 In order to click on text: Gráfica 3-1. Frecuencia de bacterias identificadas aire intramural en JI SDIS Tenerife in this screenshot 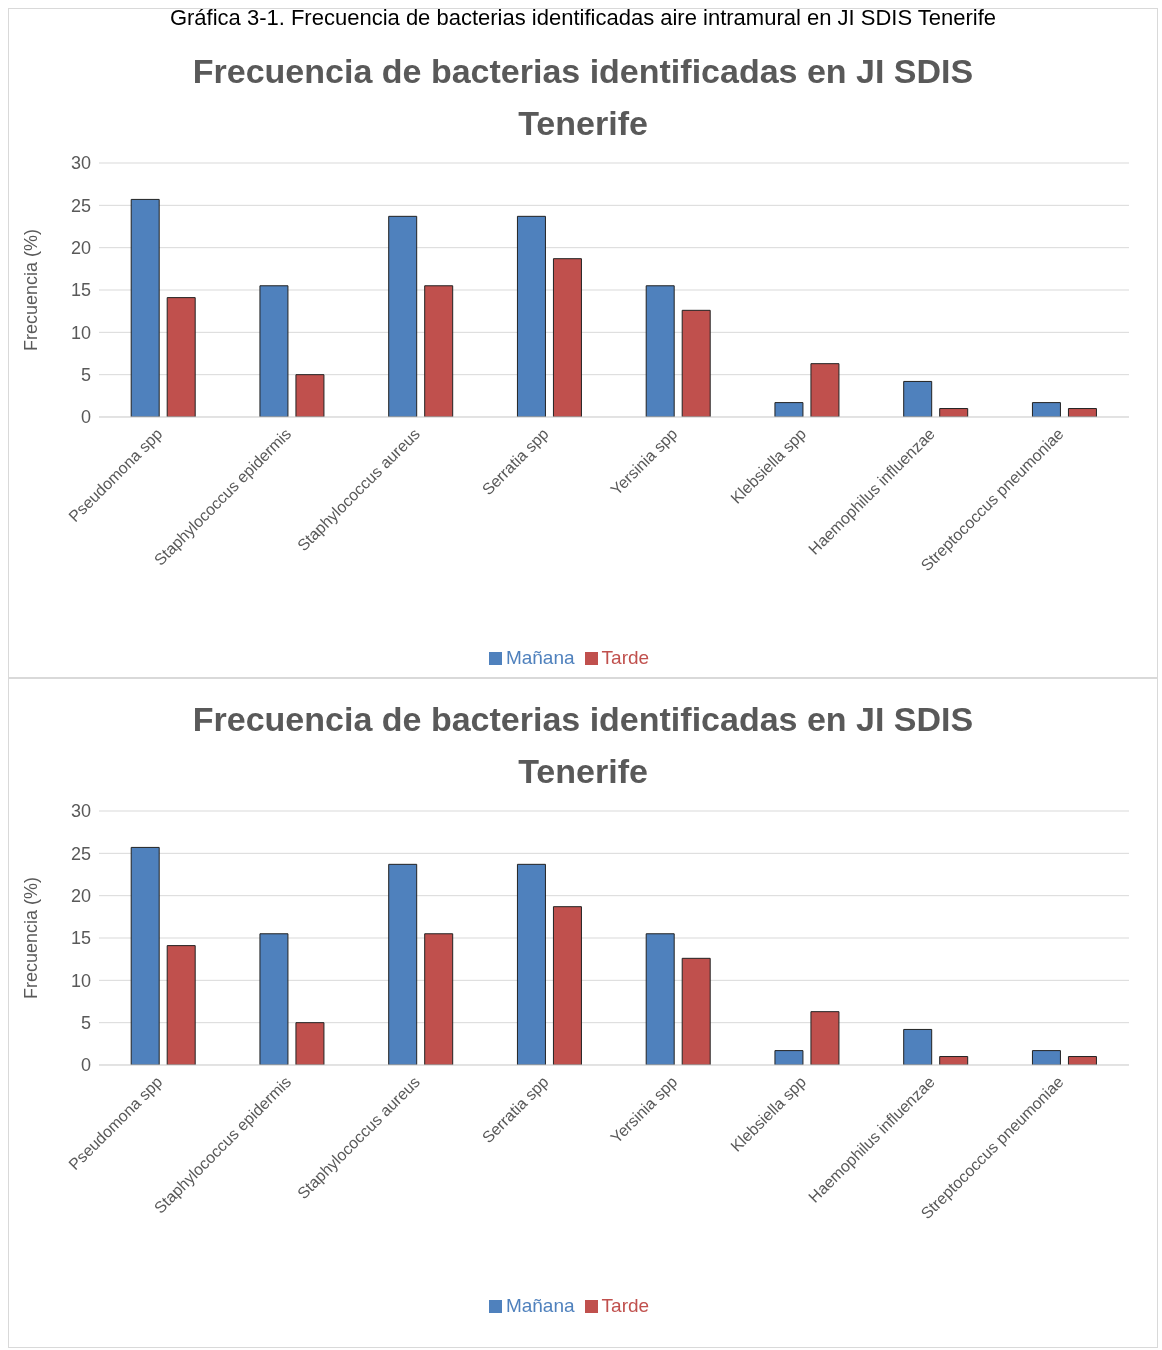, I will do `click(583, 18)`.